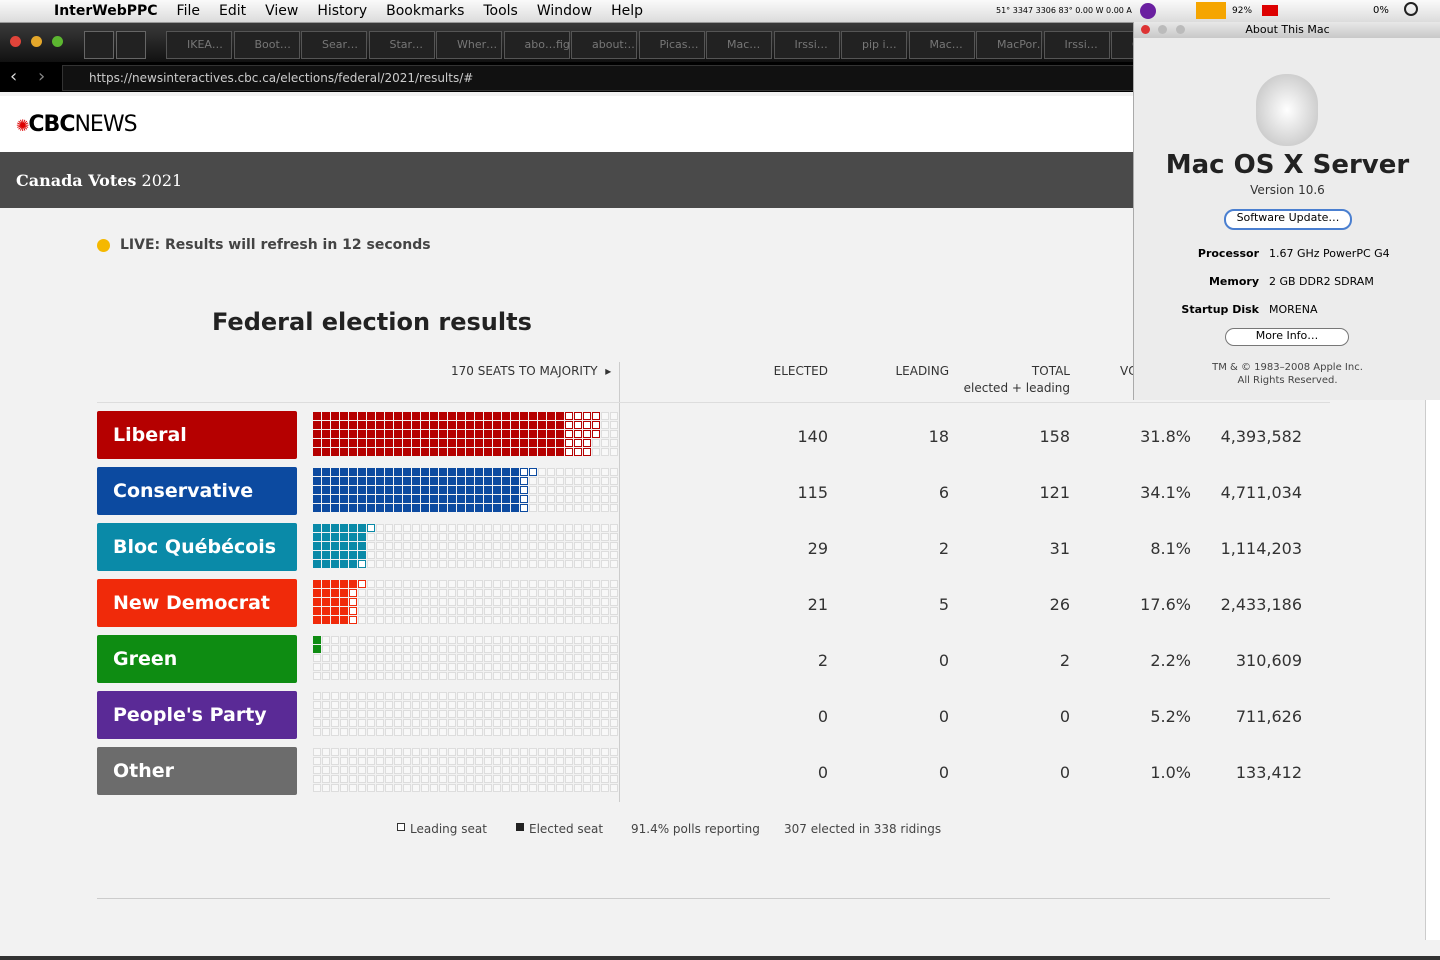 The width and height of the screenshot is (1440, 960). Describe the element at coordinates (197, 715) in the screenshot. I see `party-box: People's Party` at that location.